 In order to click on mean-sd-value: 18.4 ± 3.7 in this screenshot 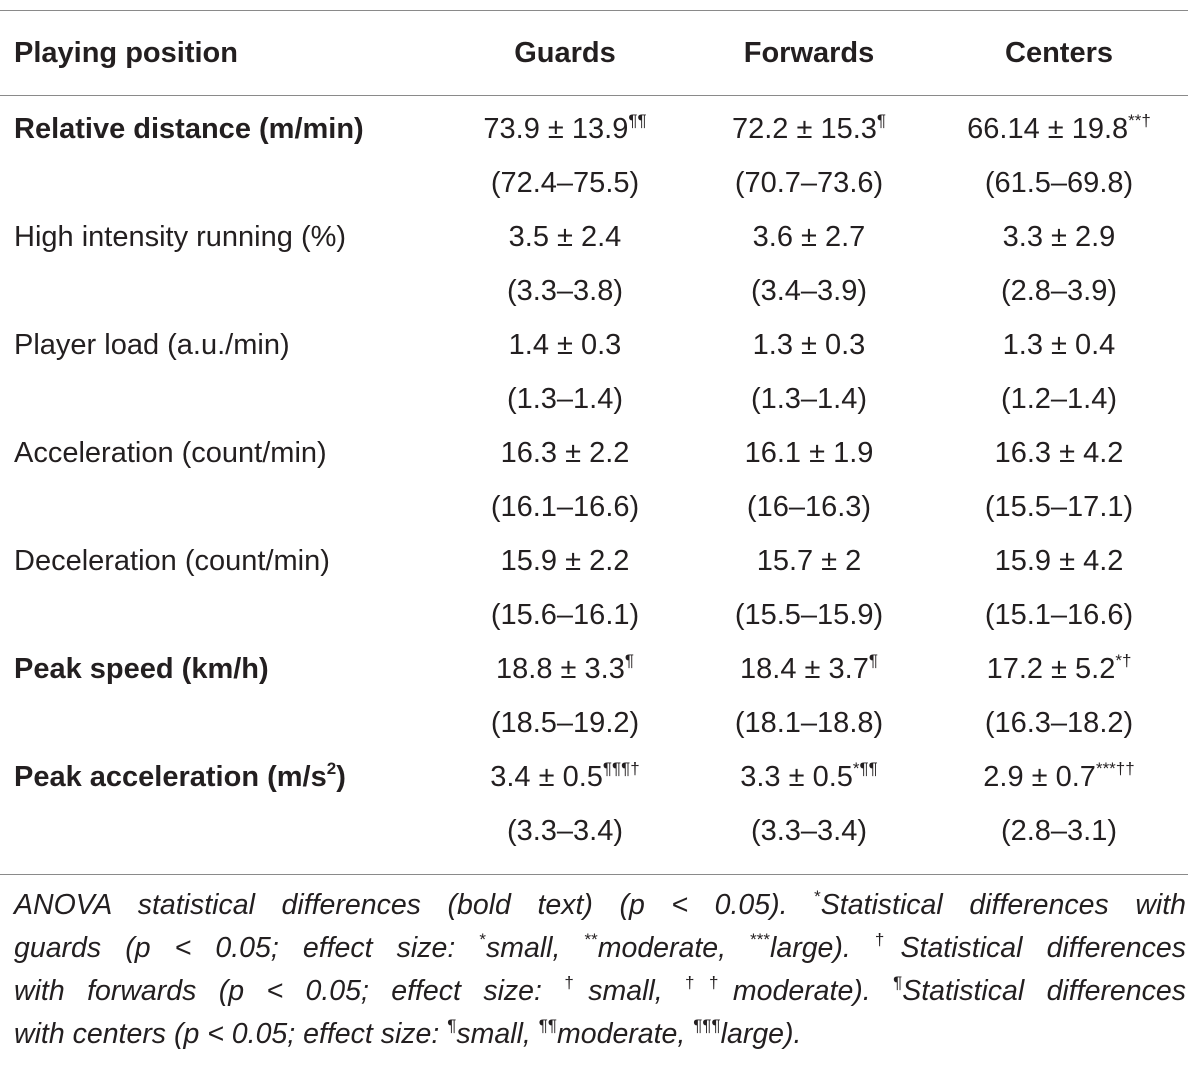, I will do `click(804, 669)`.